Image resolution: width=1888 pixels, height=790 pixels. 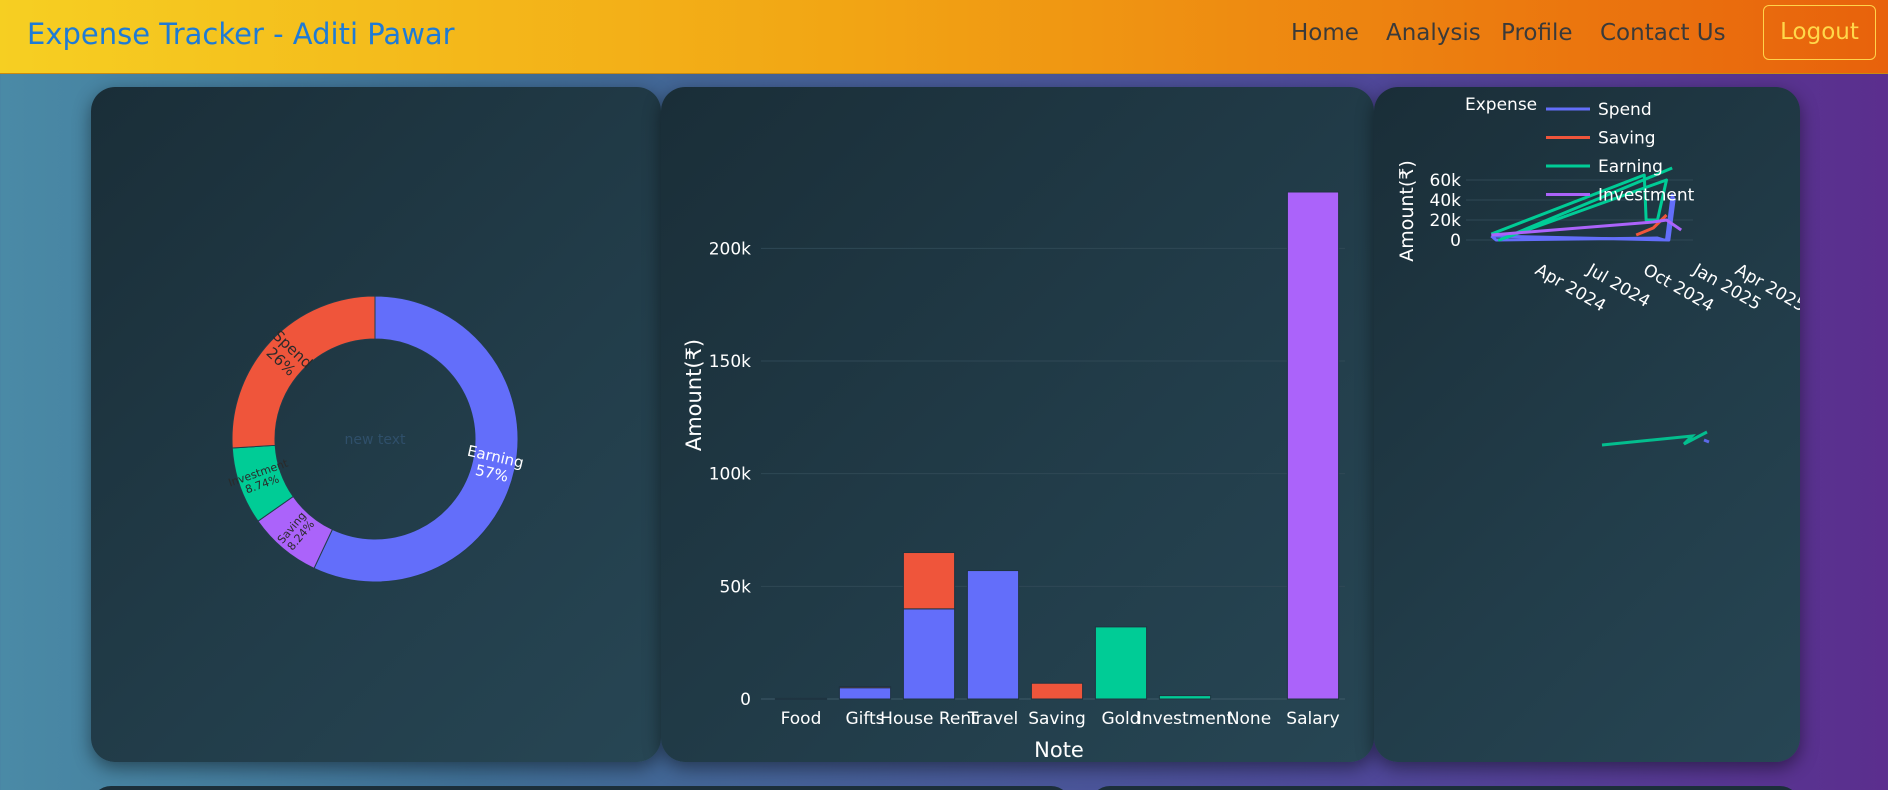 I want to click on donut-slice-spend, so click(x=303, y=372).